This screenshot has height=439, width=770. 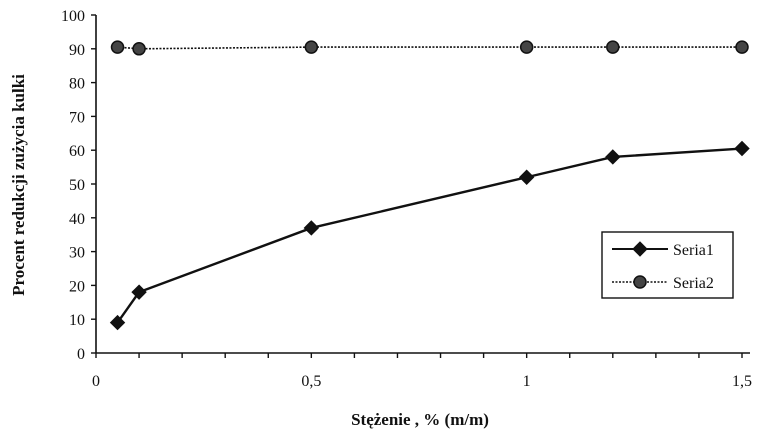 I want to click on series-seria2, so click(x=429, y=48).